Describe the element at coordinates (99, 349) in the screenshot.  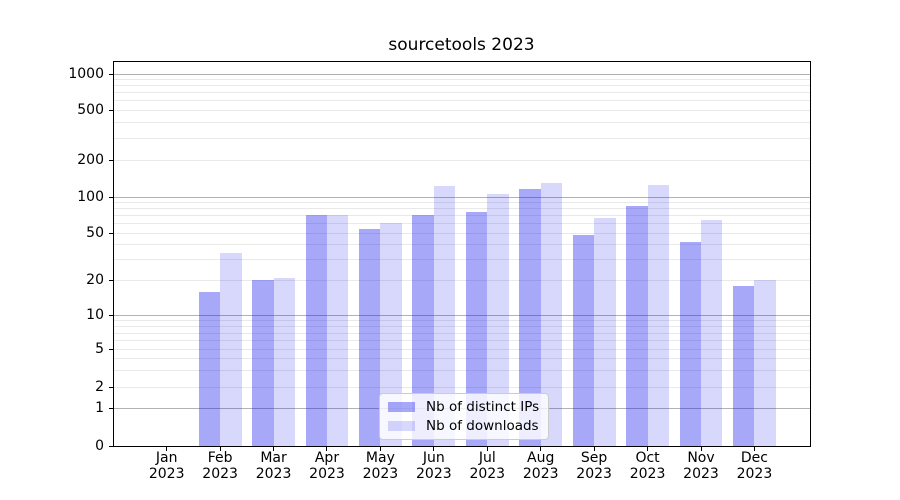
I see `y-axis-tick-label: 5` at that location.